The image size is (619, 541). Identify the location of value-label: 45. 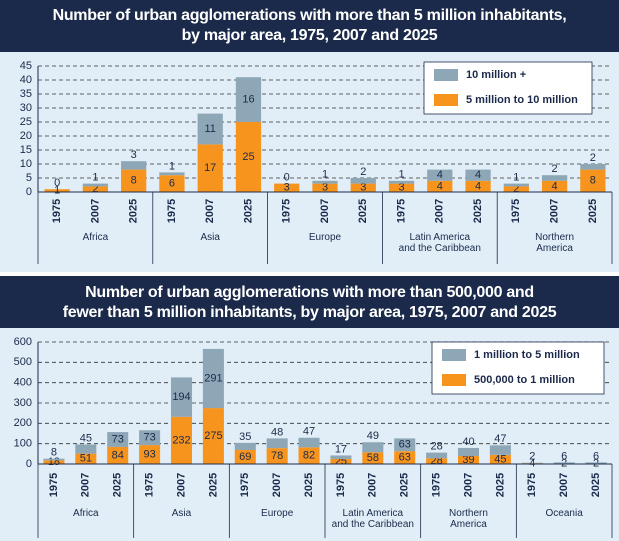
(86, 438).